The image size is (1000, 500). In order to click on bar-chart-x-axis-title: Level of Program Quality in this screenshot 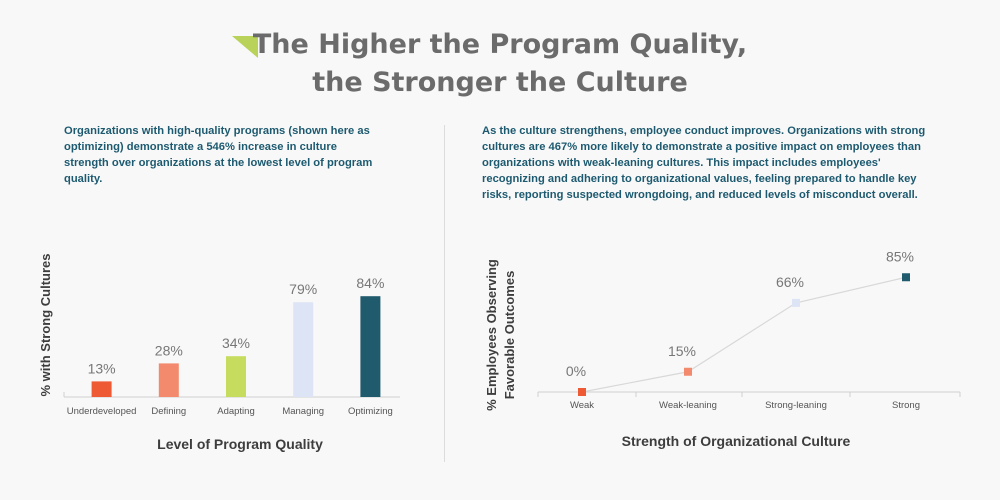, I will do `click(240, 444)`.